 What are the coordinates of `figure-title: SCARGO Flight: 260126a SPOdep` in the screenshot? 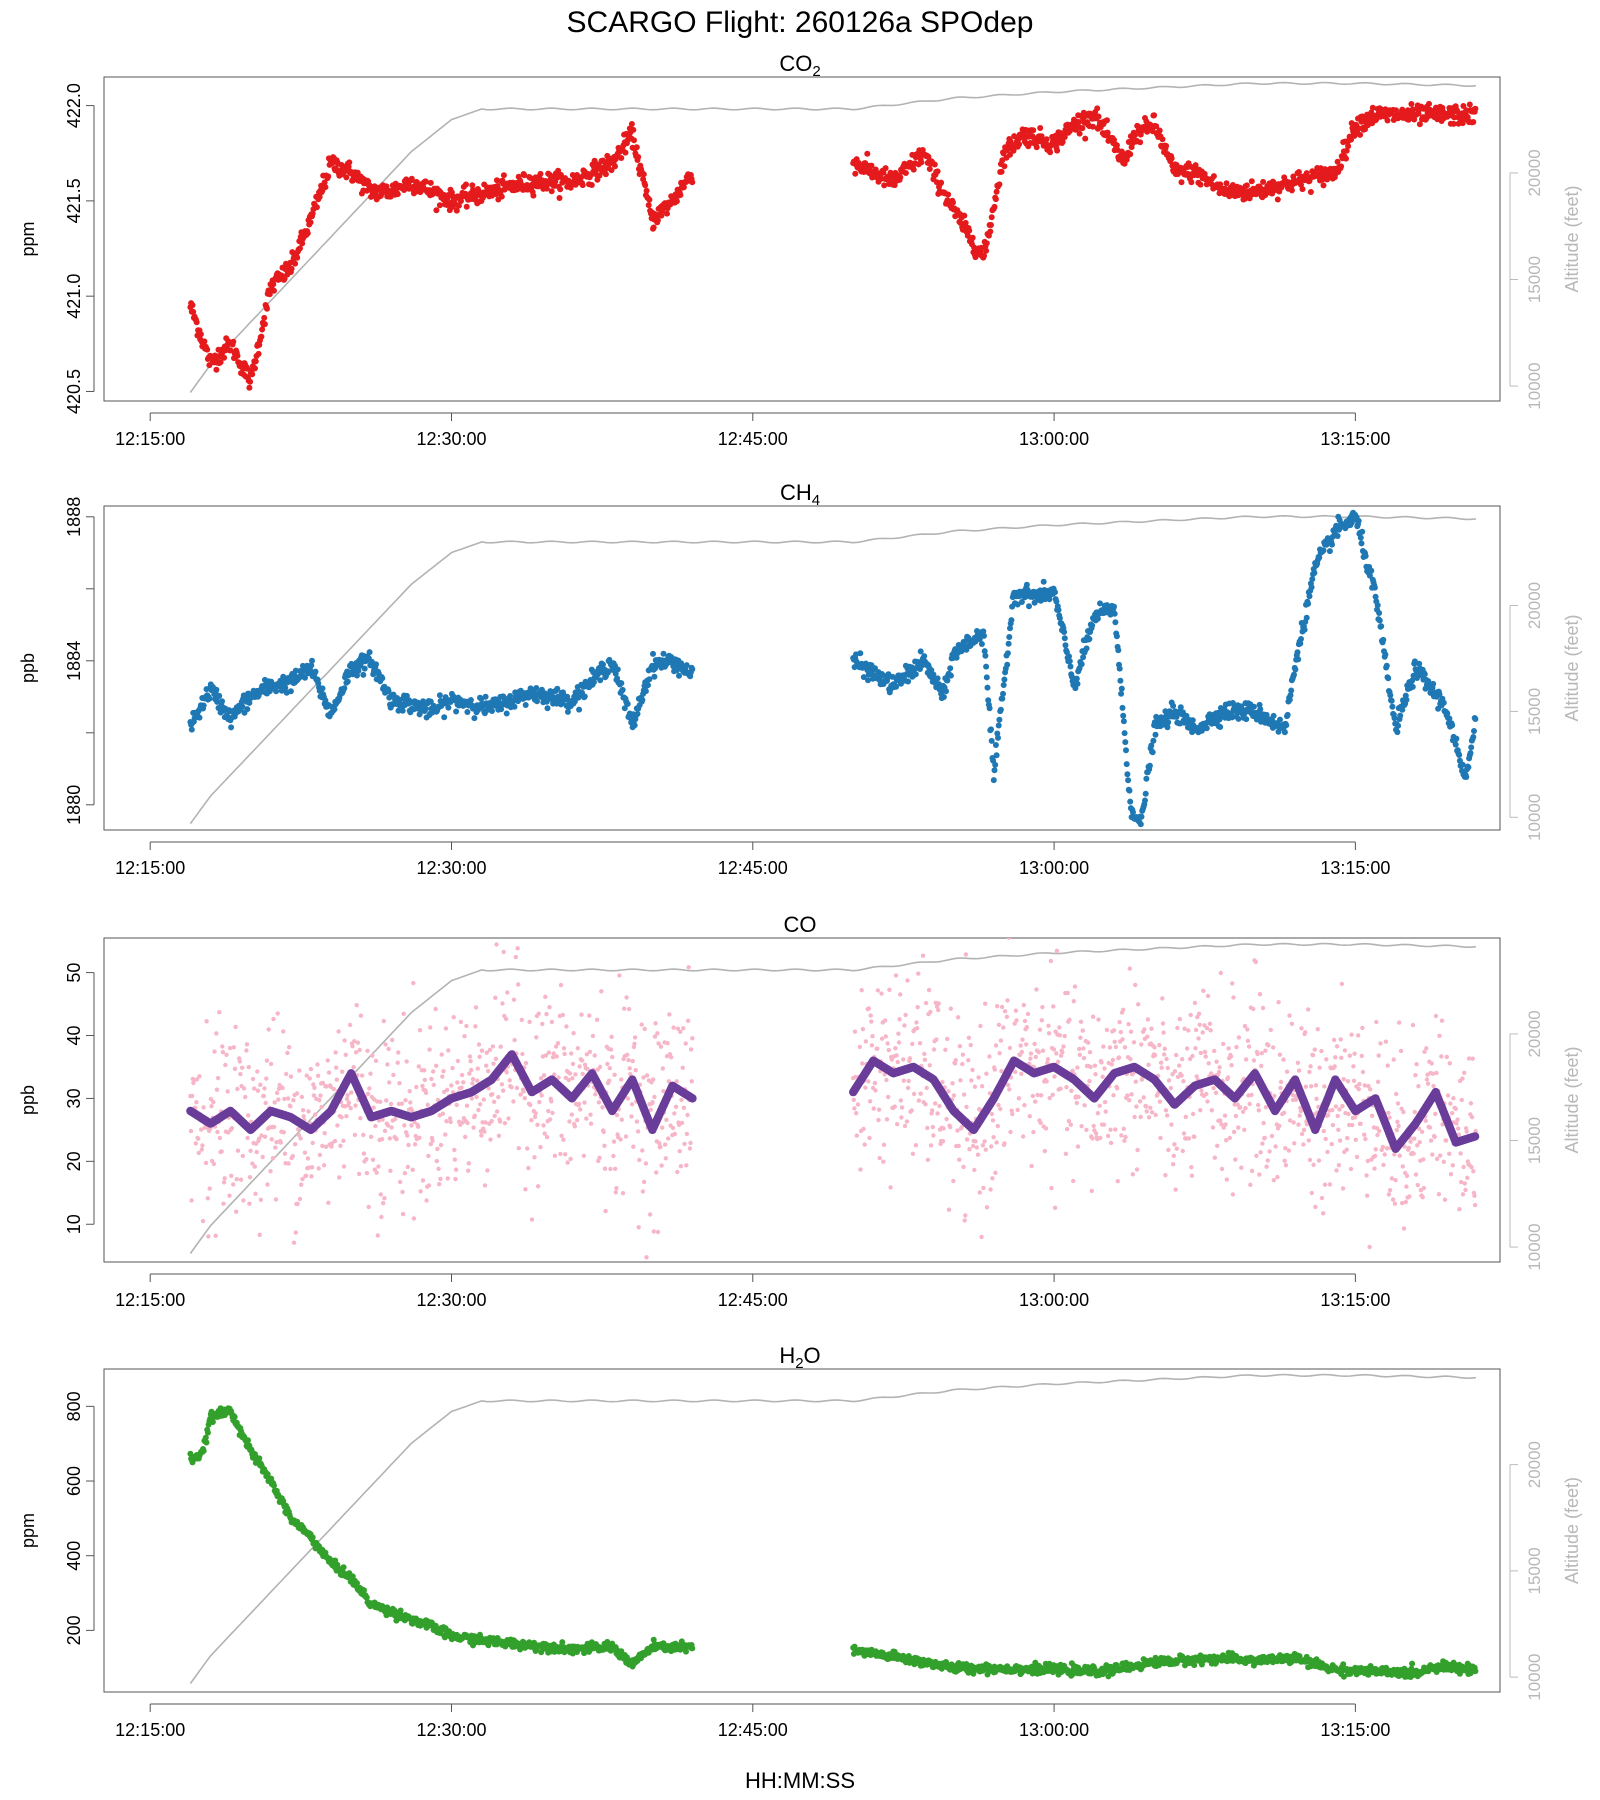 It's located at (800, 22).